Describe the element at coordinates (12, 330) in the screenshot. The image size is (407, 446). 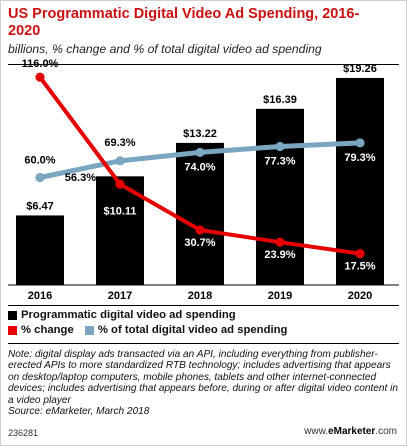
I see `legend-swatch-change` at that location.